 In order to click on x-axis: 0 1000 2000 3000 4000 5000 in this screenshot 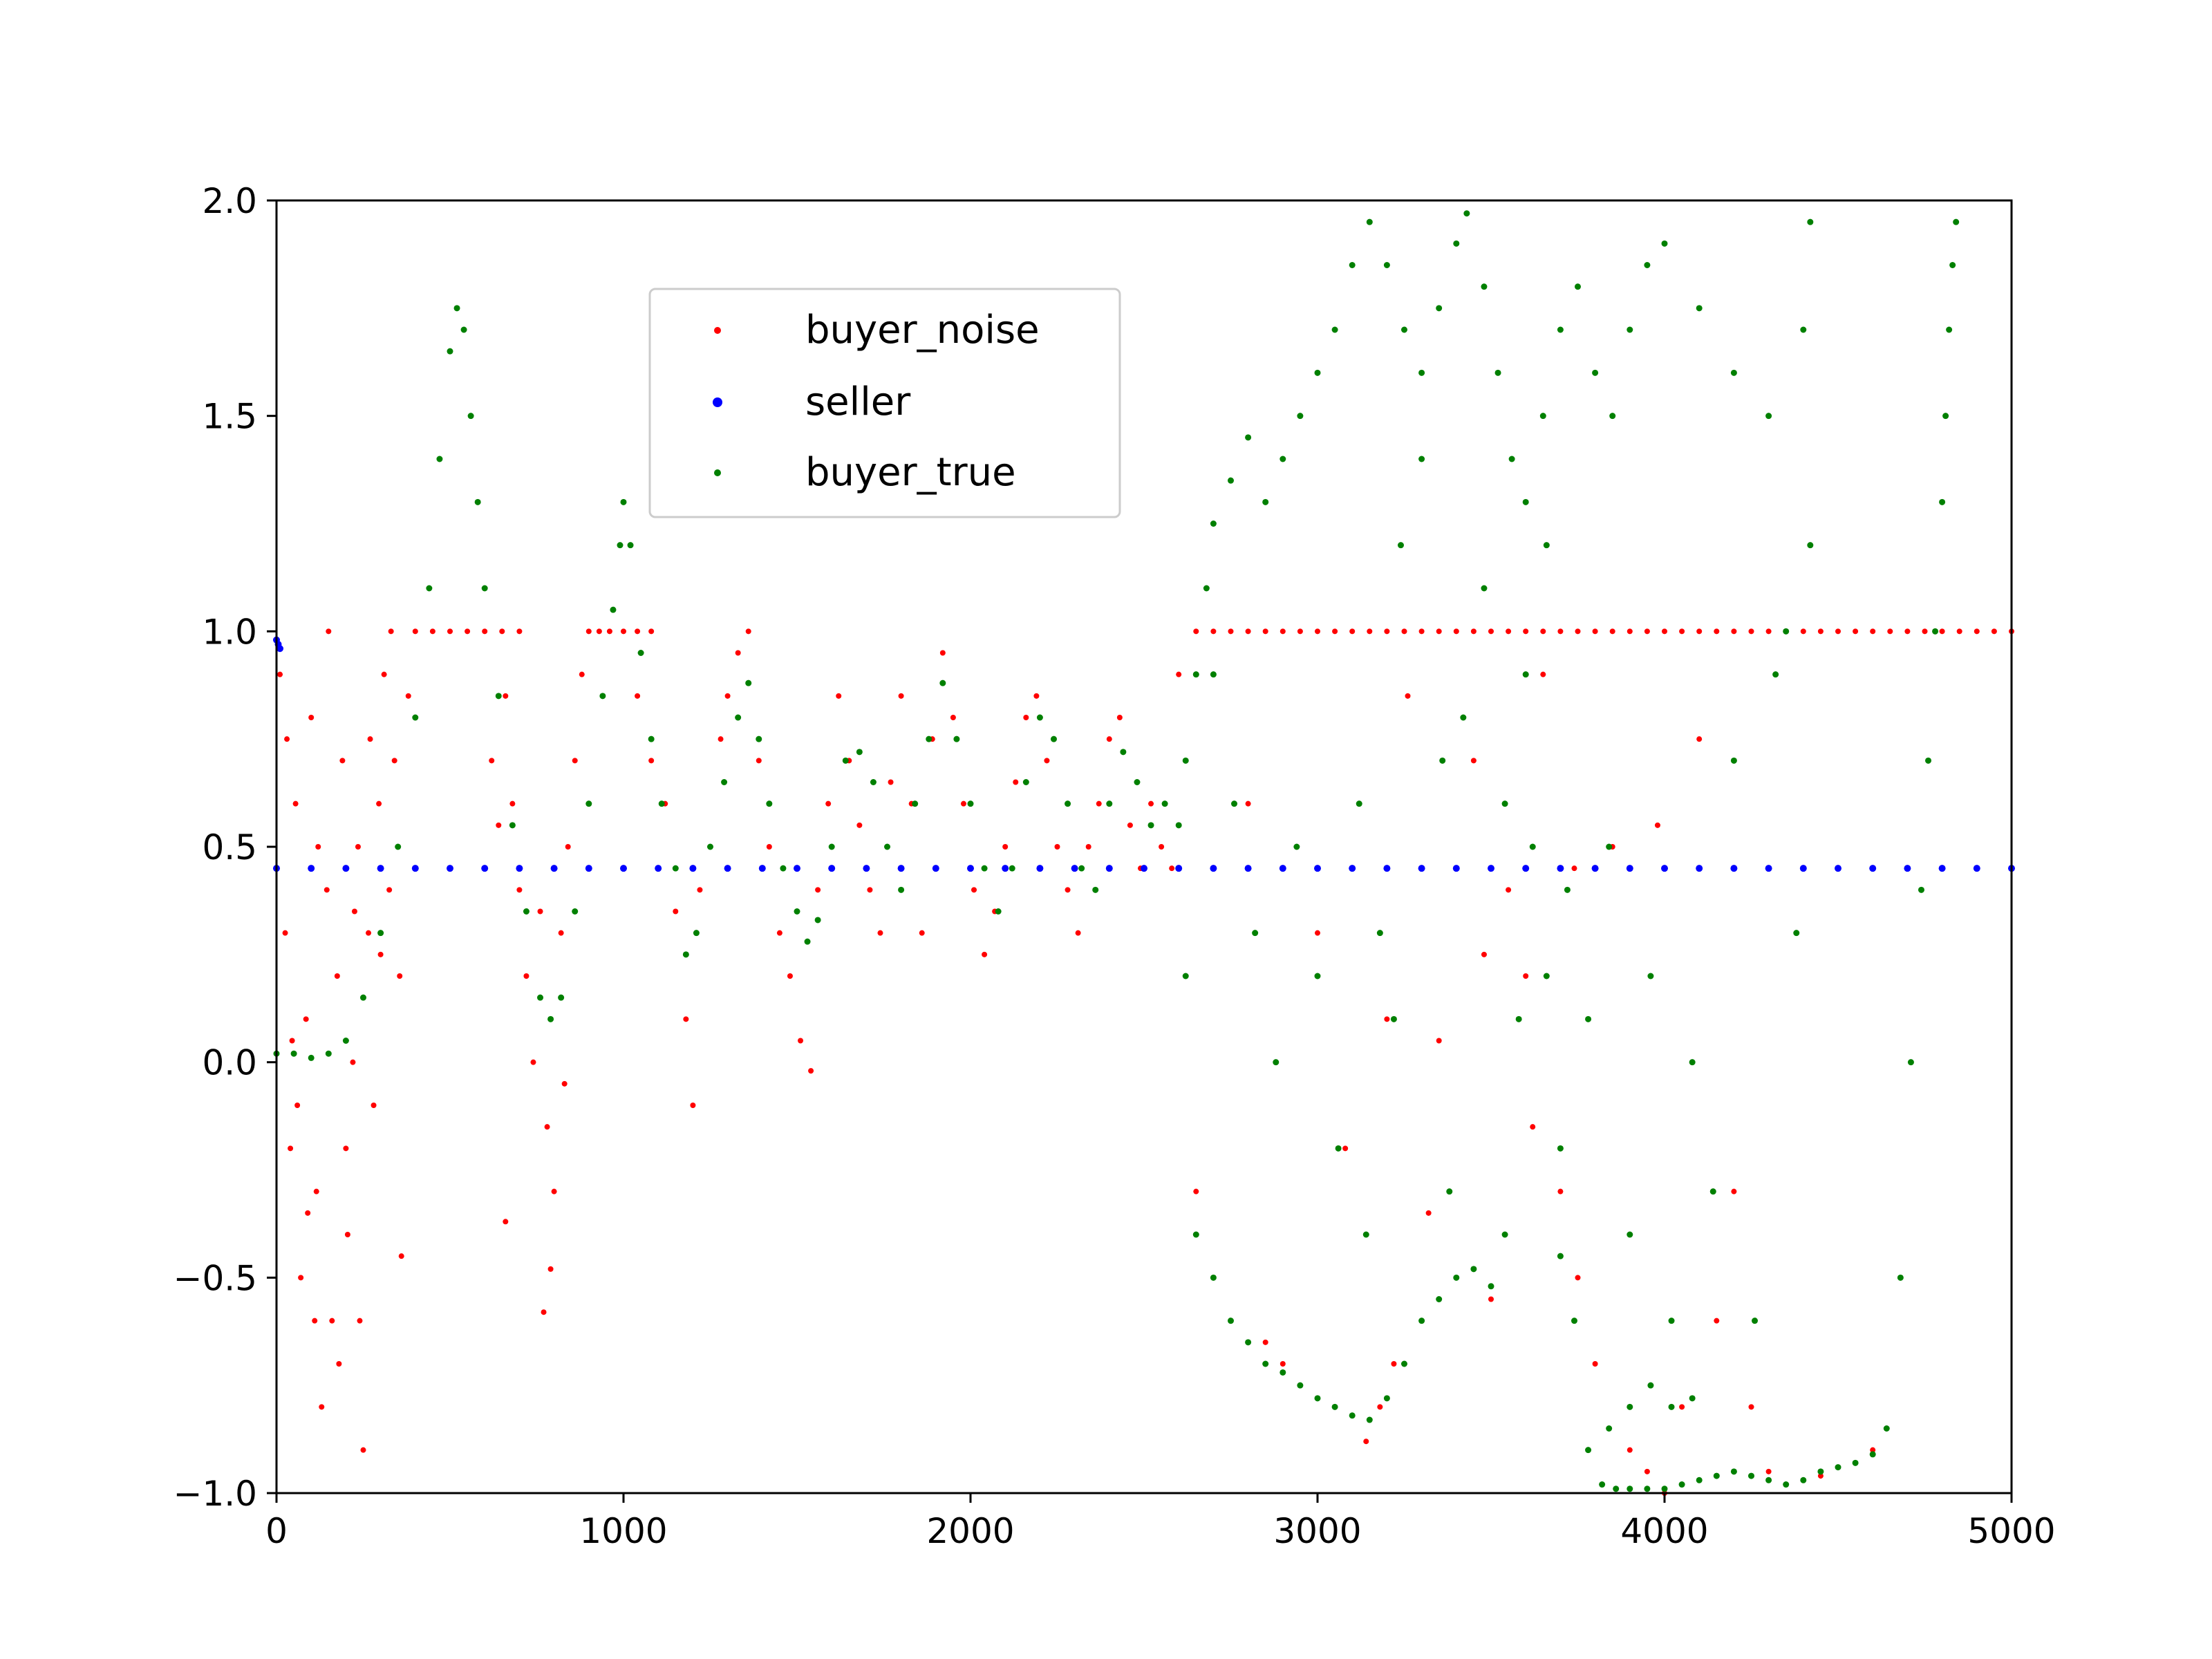, I will do `click(1160, 1522)`.